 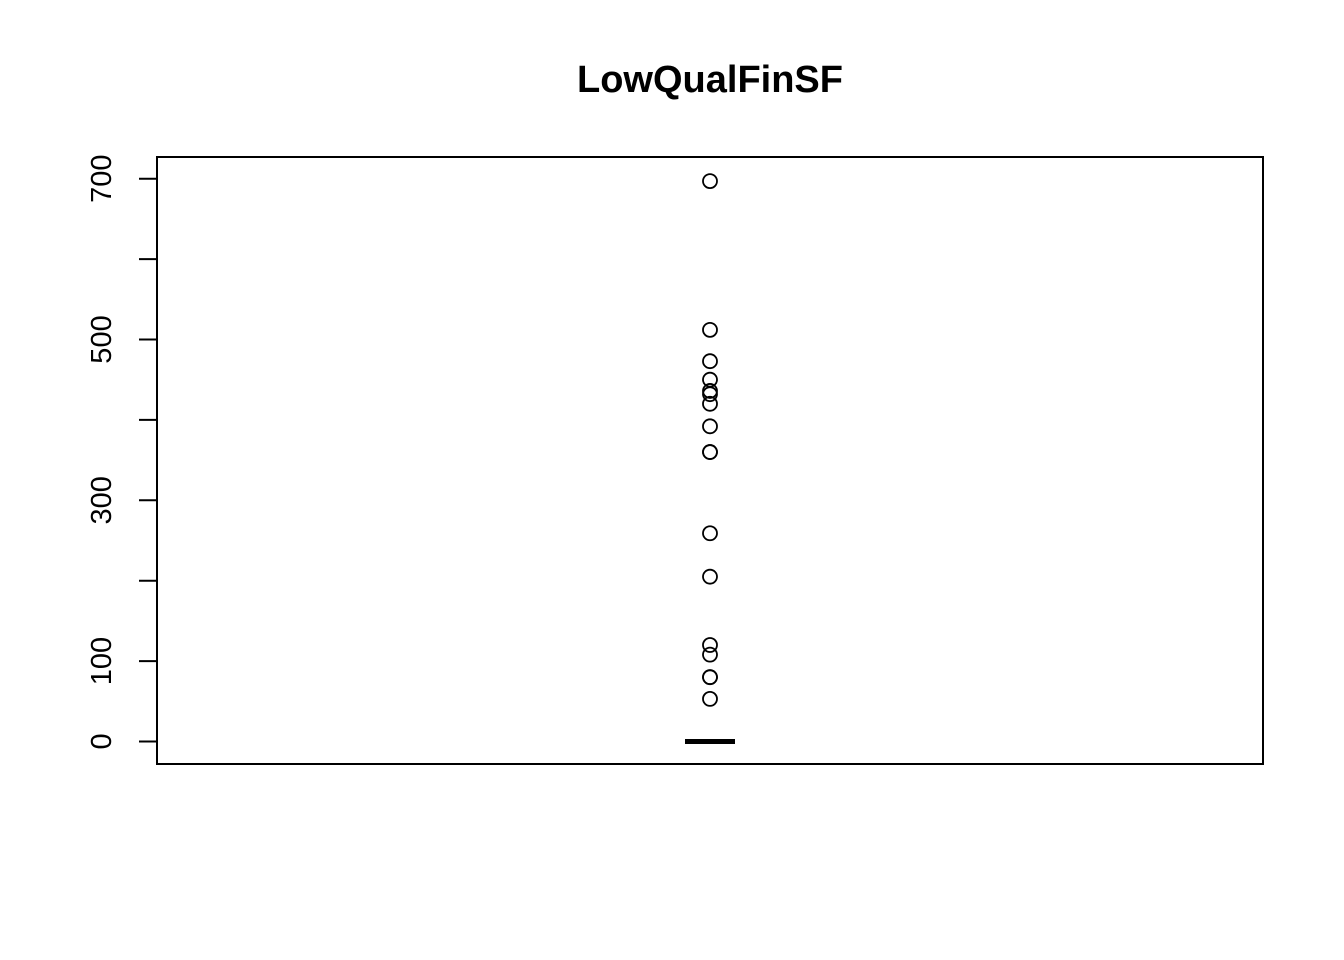 What do you see at coordinates (710, 440) in the screenshot?
I see `outlier-points` at bounding box center [710, 440].